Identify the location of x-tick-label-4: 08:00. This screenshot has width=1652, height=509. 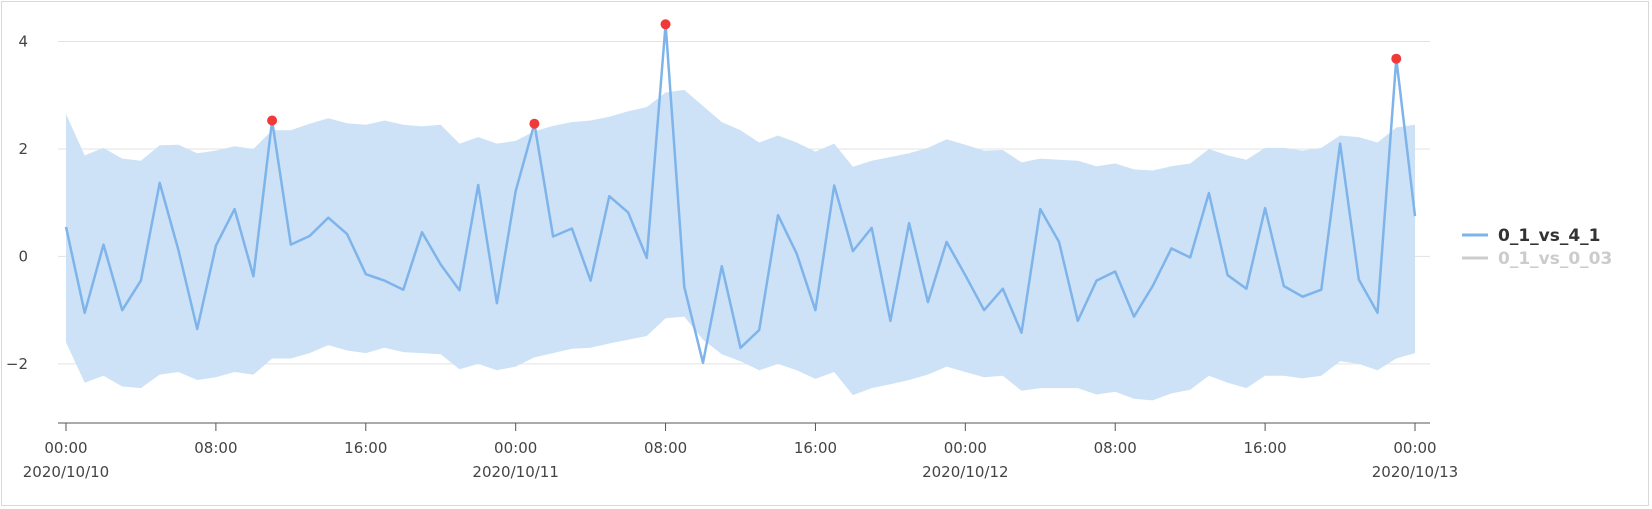
(665, 448).